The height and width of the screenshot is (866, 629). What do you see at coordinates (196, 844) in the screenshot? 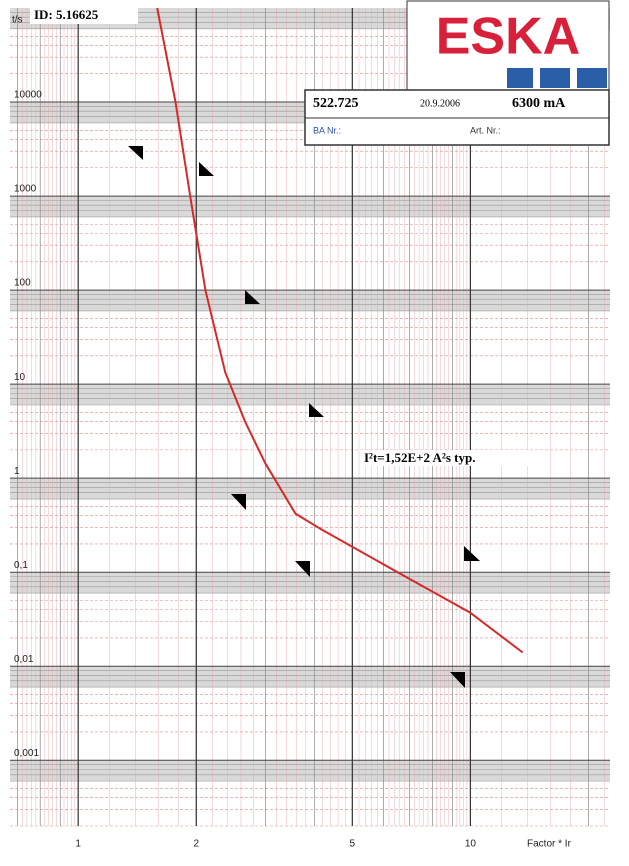
I see `x-tick-label: 2` at bounding box center [196, 844].